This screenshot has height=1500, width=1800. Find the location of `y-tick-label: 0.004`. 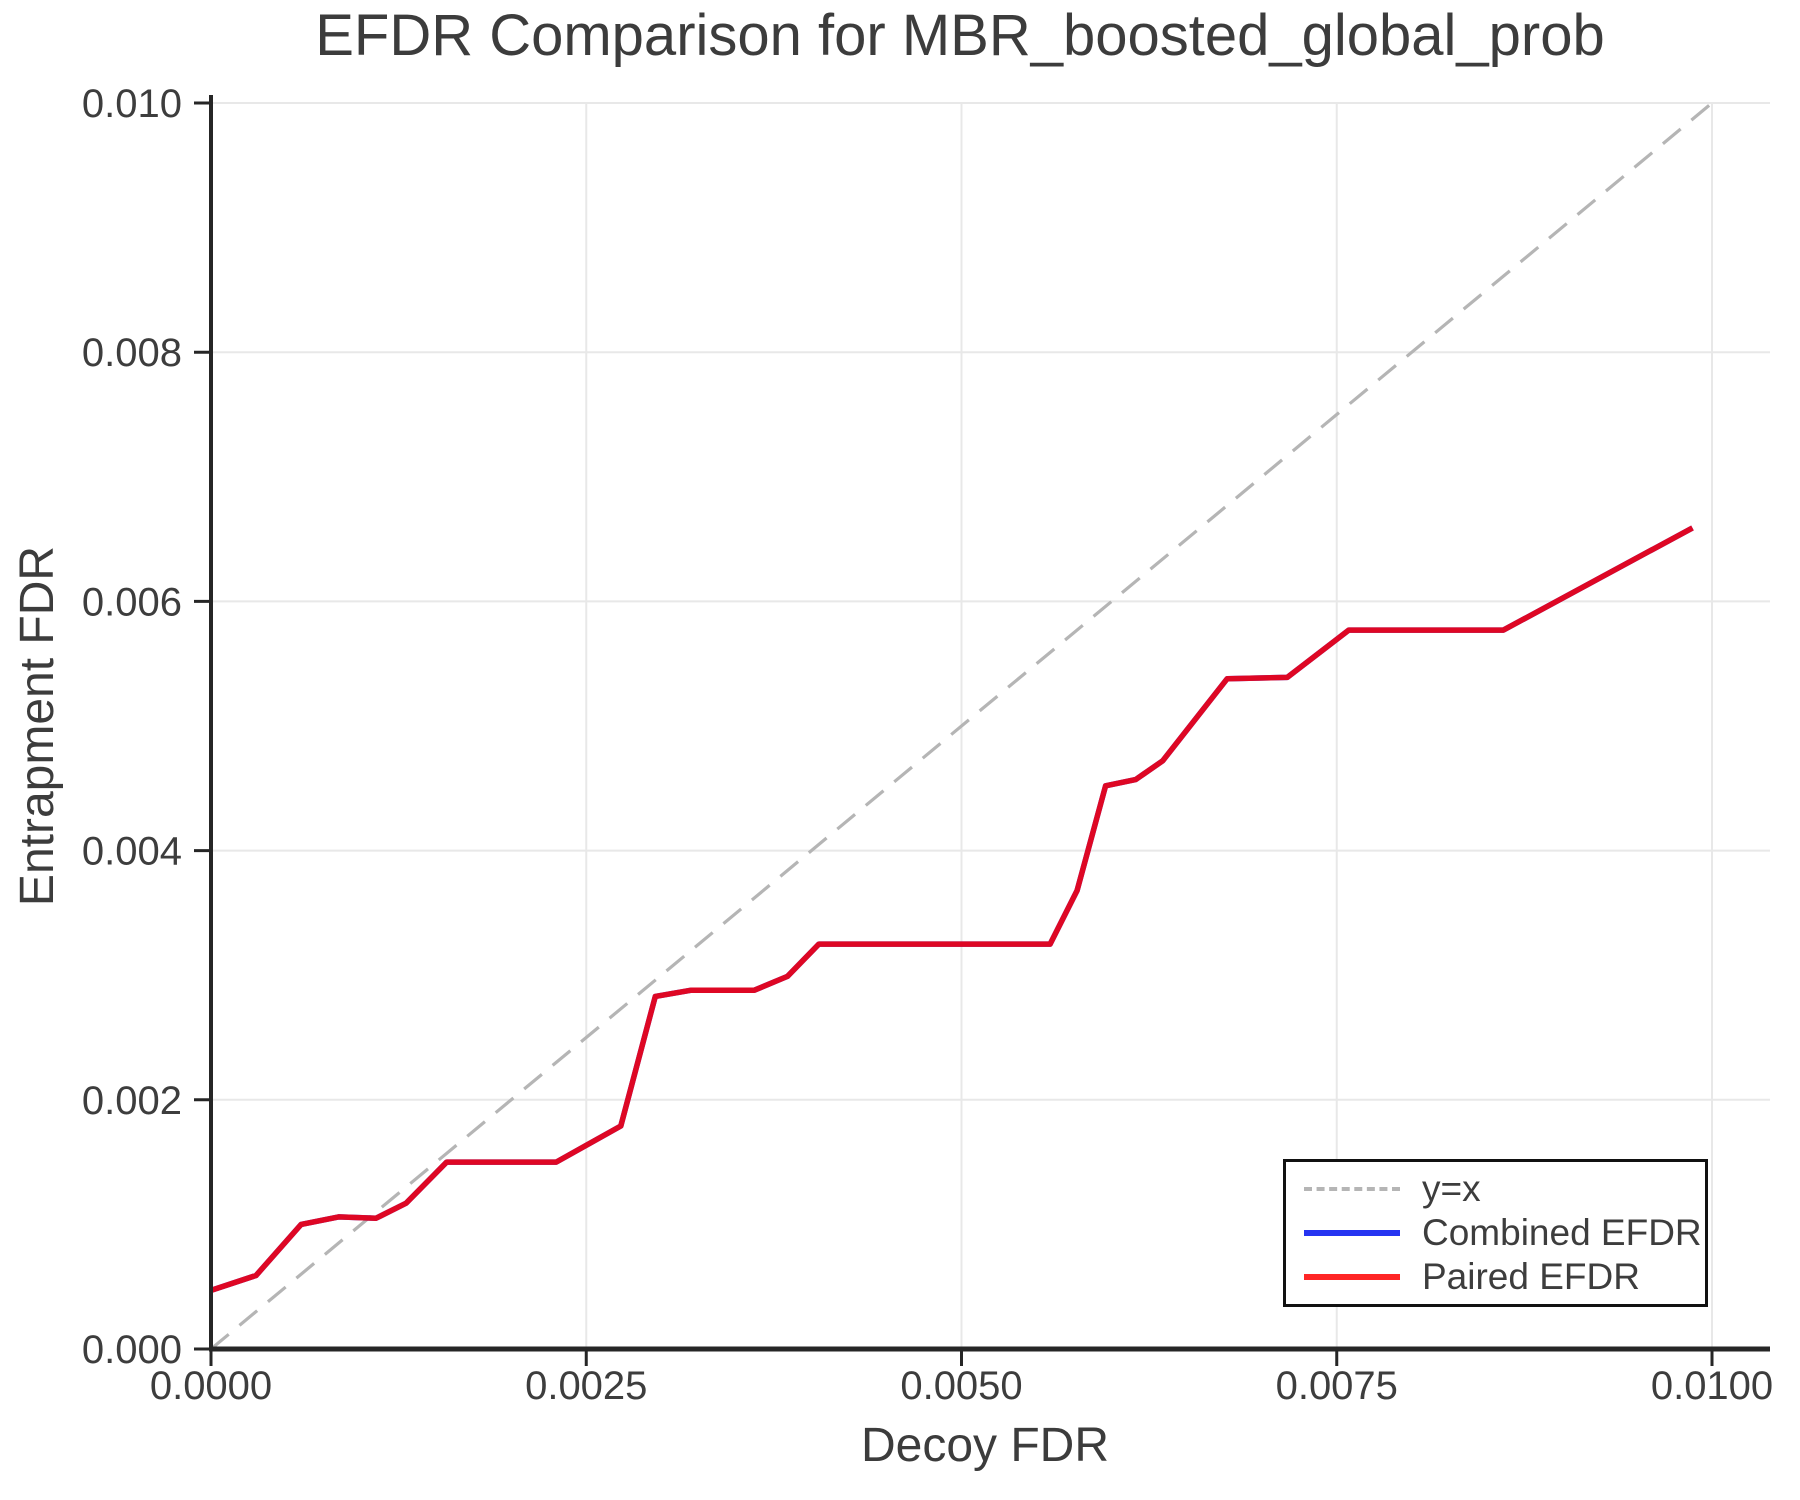

y-tick-label: 0.004 is located at coordinates (132, 852).